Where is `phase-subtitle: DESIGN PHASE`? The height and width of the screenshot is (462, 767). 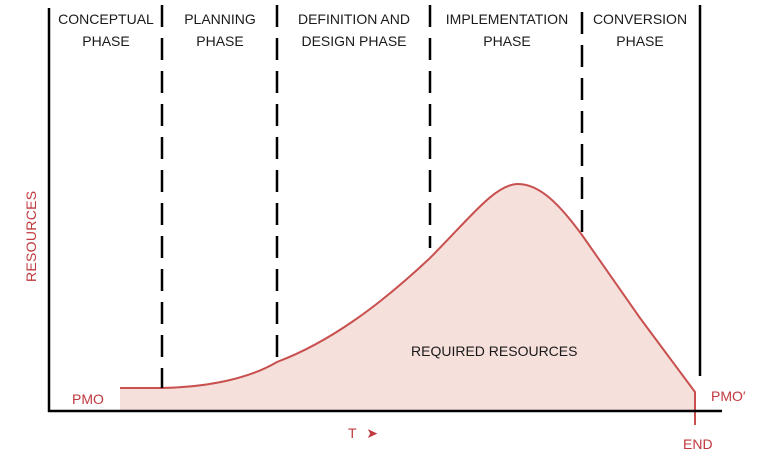
phase-subtitle: DESIGN PHASE is located at coordinates (354, 41).